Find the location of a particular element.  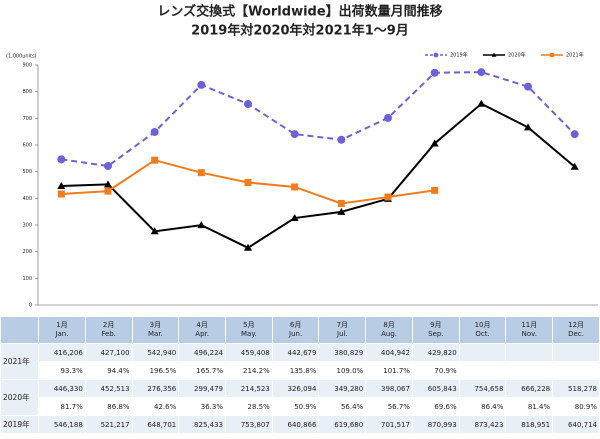

header-text: Apr. is located at coordinates (202, 334).